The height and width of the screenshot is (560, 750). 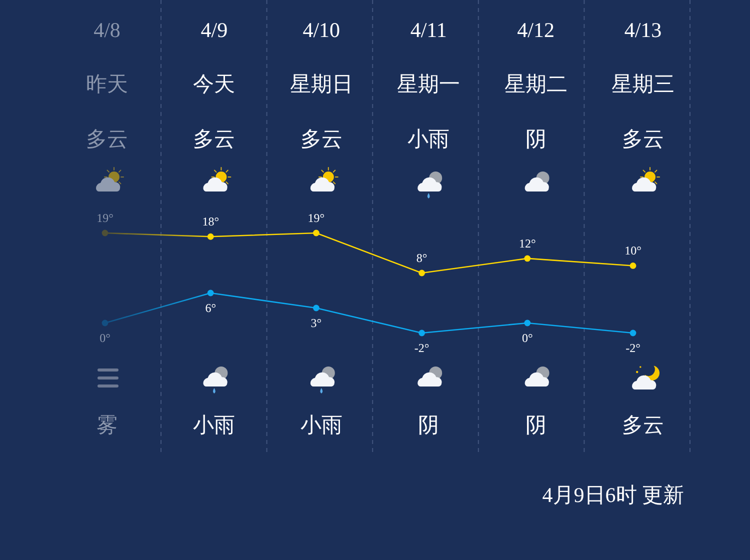 I want to click on x-tick-label: 4/8, so click(x=107, y=30).